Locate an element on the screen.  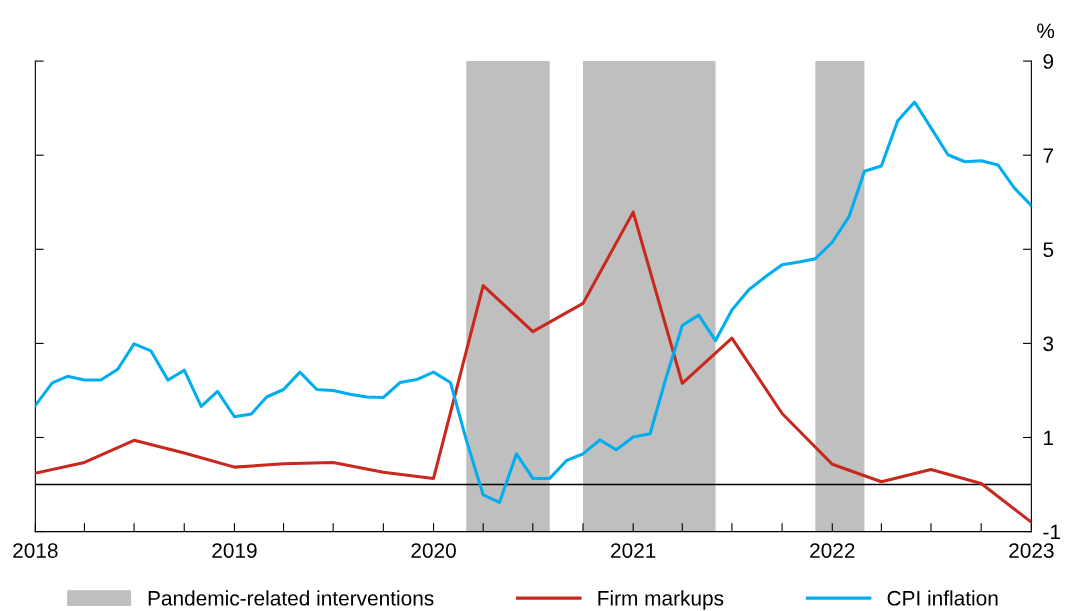
y-tick-label: 1 is located at coordinates (1049, 438).